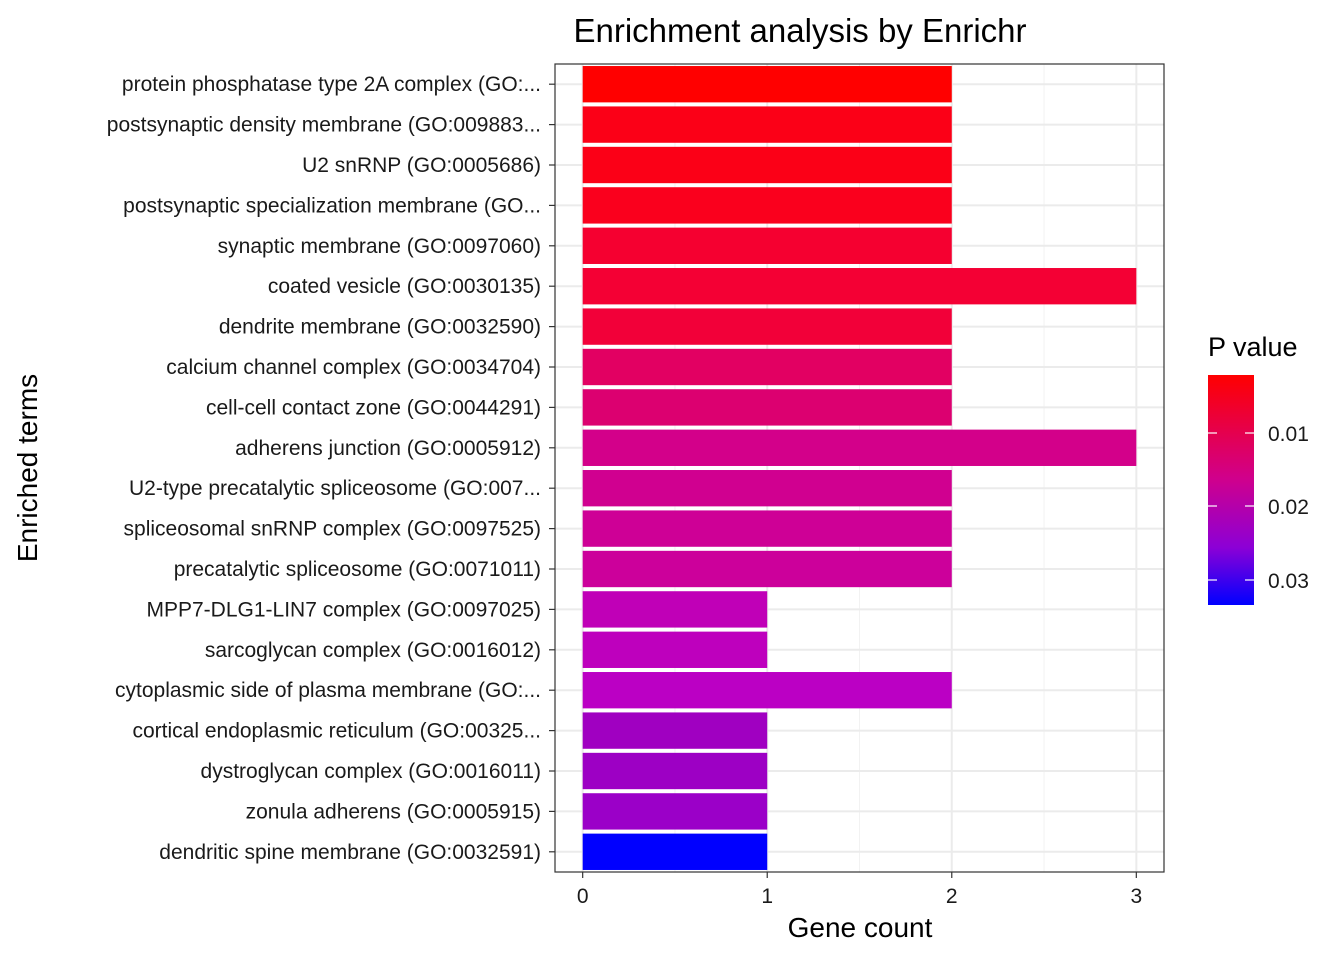 The height and width of the screenshot is (960, 1344). Describe the element at coordinates (1288, 581) in the screenshot. I see `legend-tick-label: 0.03` at that location.